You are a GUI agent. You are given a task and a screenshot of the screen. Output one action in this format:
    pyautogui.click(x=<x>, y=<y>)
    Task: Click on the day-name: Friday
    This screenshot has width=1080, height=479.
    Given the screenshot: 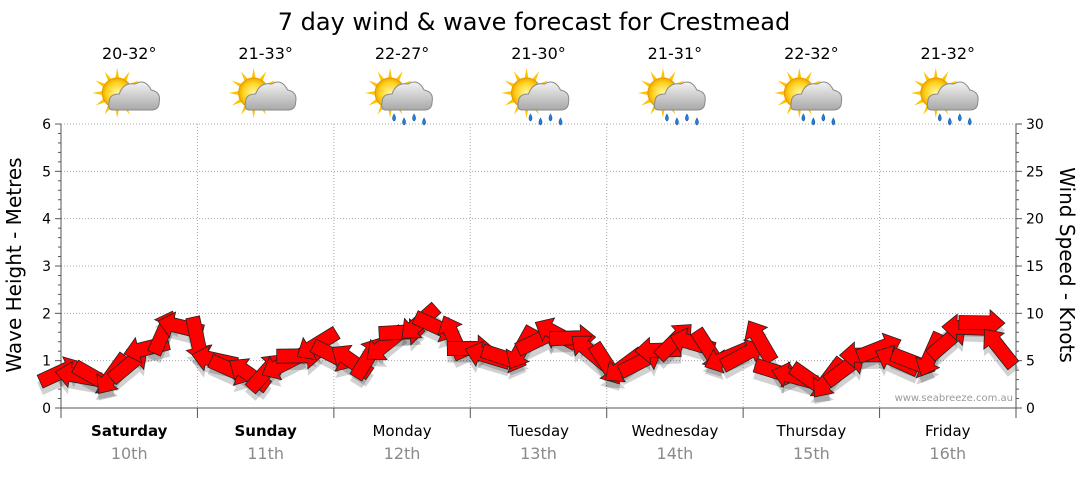 What is the action you would take?
    pyautogui.click(x=948, y=431)
    